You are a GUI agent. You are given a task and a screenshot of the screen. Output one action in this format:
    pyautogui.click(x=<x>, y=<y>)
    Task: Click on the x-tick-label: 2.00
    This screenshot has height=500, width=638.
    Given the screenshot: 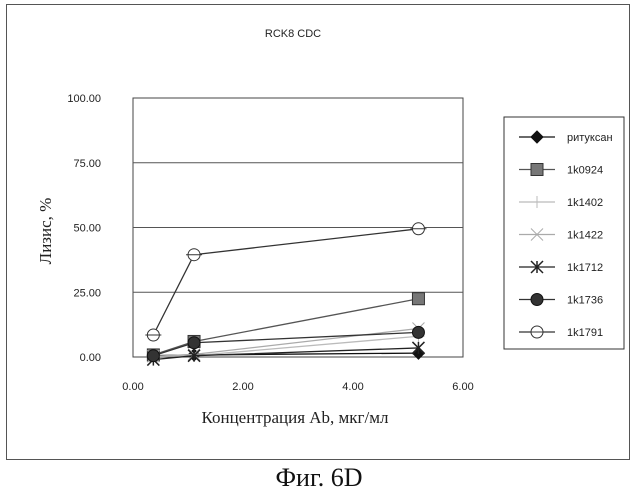 What is the action you would take?
    pyautogui.click(x=242, y=387)
    